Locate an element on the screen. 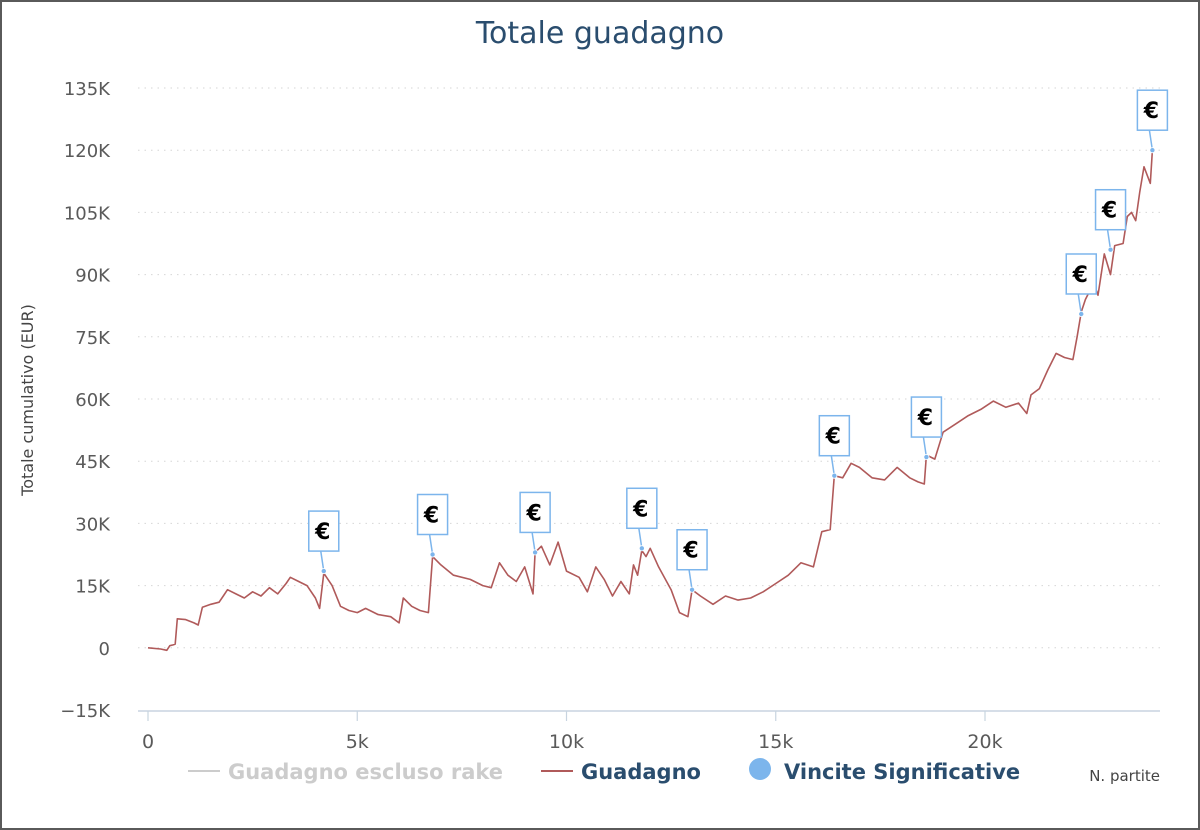  x-tick-label: 10k is located at coordinates (566, 742).